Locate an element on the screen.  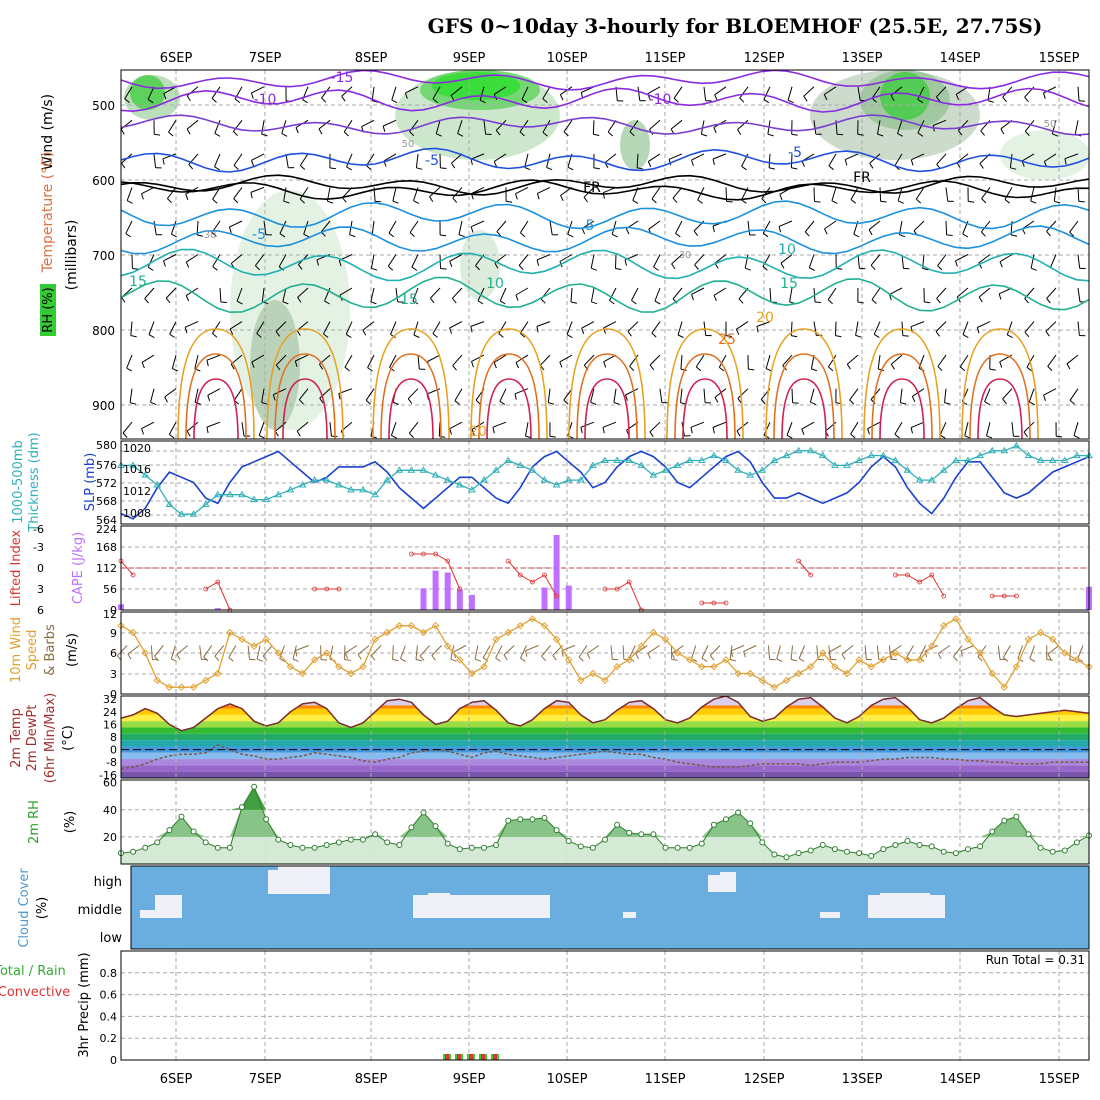
contour-label: 15 is located at coordinates (409, 300).